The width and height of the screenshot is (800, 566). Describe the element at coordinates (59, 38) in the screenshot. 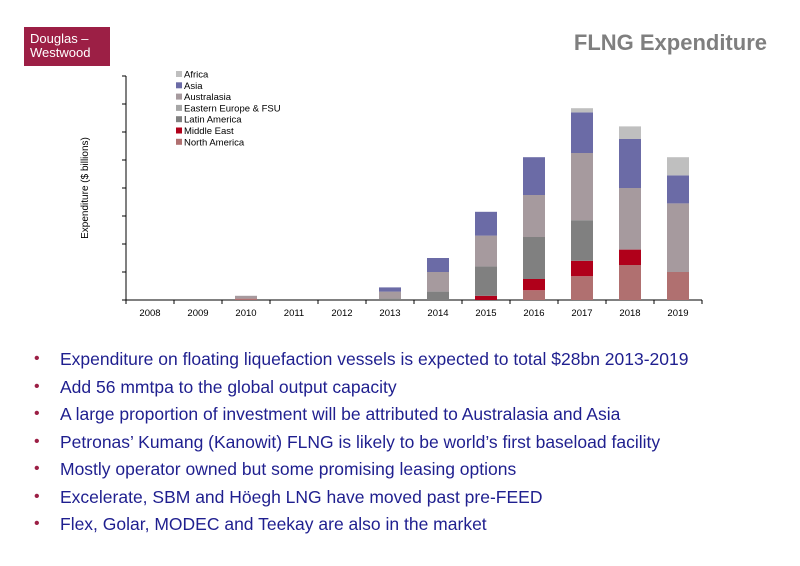

I see `logo-line-1: Douglas –` at that location.